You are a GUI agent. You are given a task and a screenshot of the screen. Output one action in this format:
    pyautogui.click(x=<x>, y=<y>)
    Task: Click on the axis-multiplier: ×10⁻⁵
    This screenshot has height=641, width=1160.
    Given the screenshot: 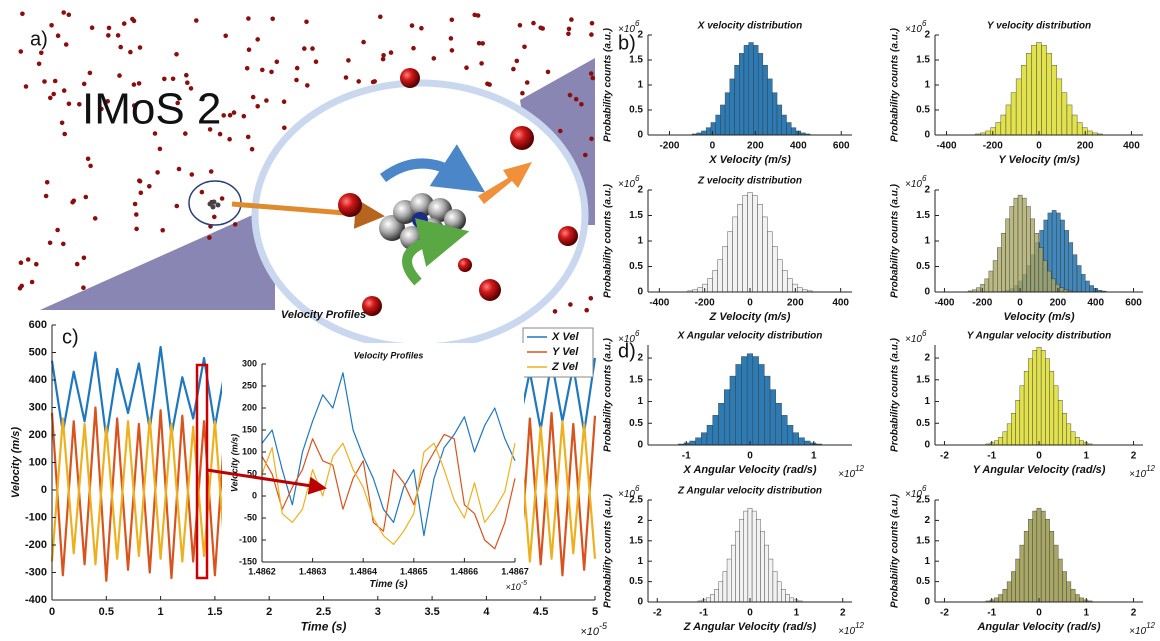 What is the action you would take?
    pyautogui.click(x=594, y=629)
    